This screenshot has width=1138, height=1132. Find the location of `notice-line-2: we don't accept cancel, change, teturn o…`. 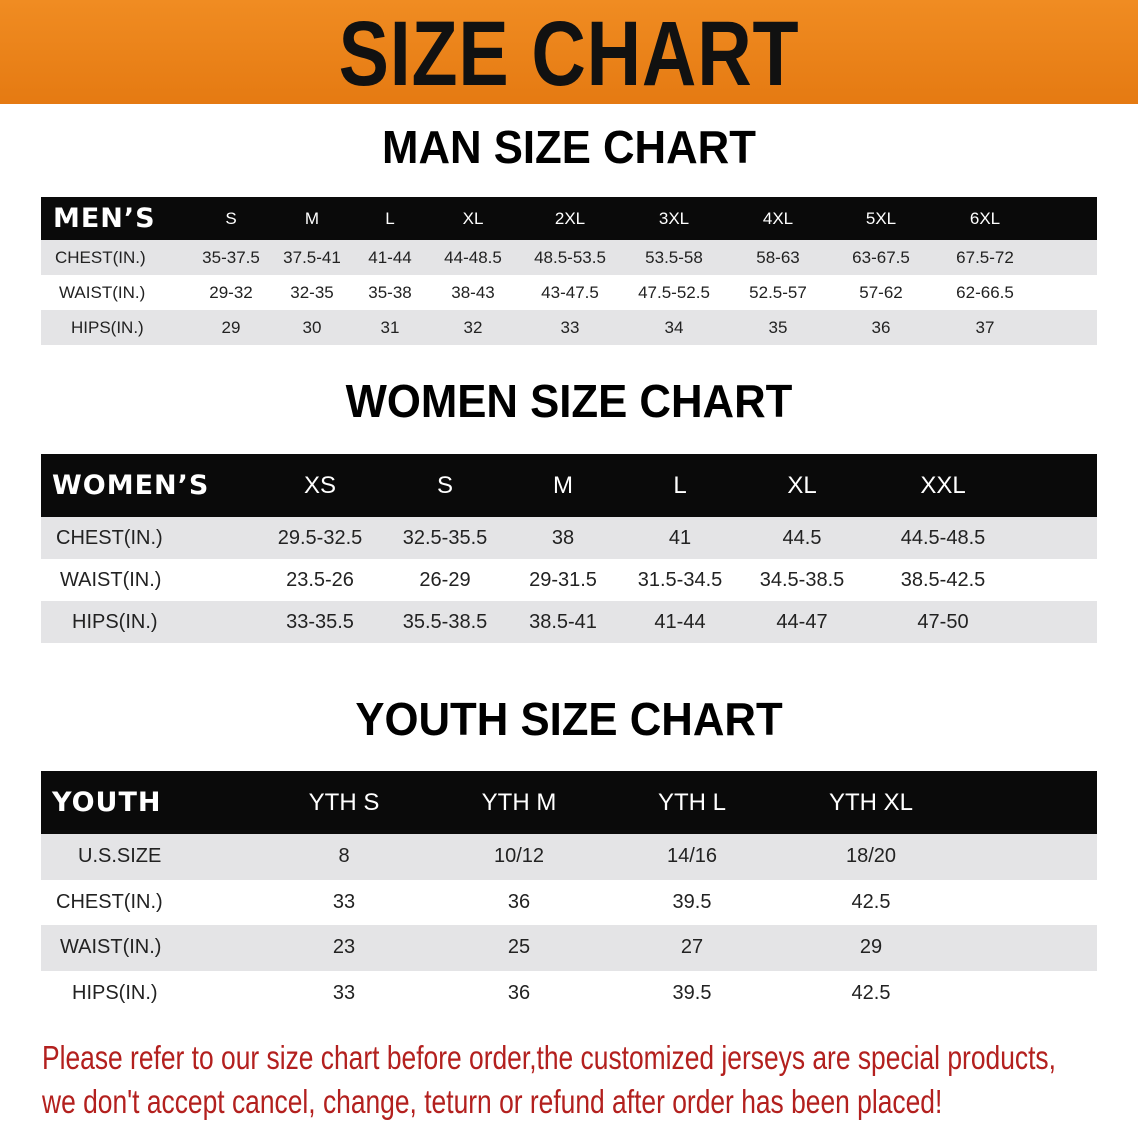

notice-line-2: we don't accept cancel, change, teturn o… is located at coordinates (492, 1101).